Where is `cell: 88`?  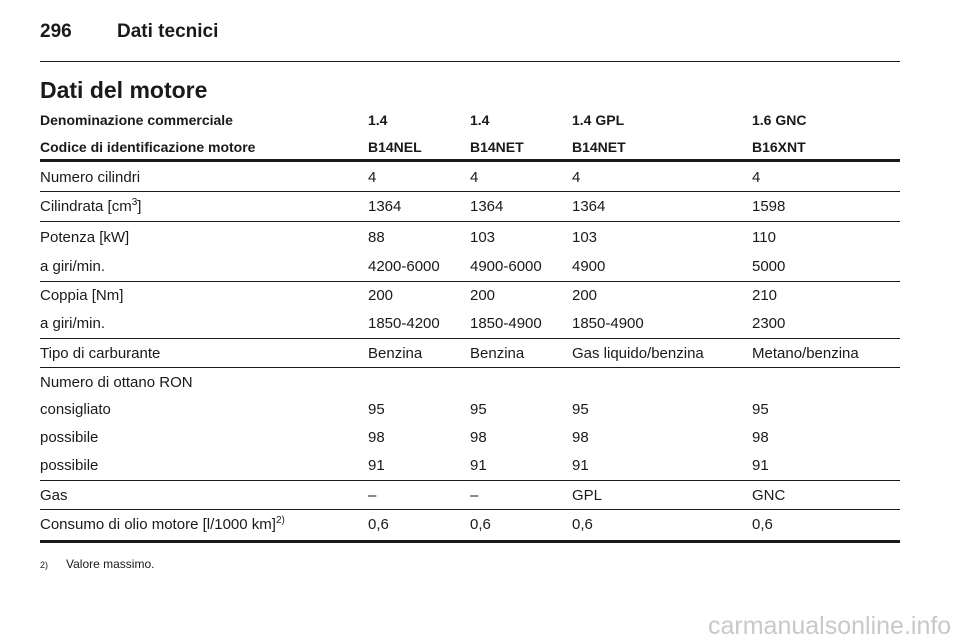
cell: 88 is located at coordinates (376, 237).